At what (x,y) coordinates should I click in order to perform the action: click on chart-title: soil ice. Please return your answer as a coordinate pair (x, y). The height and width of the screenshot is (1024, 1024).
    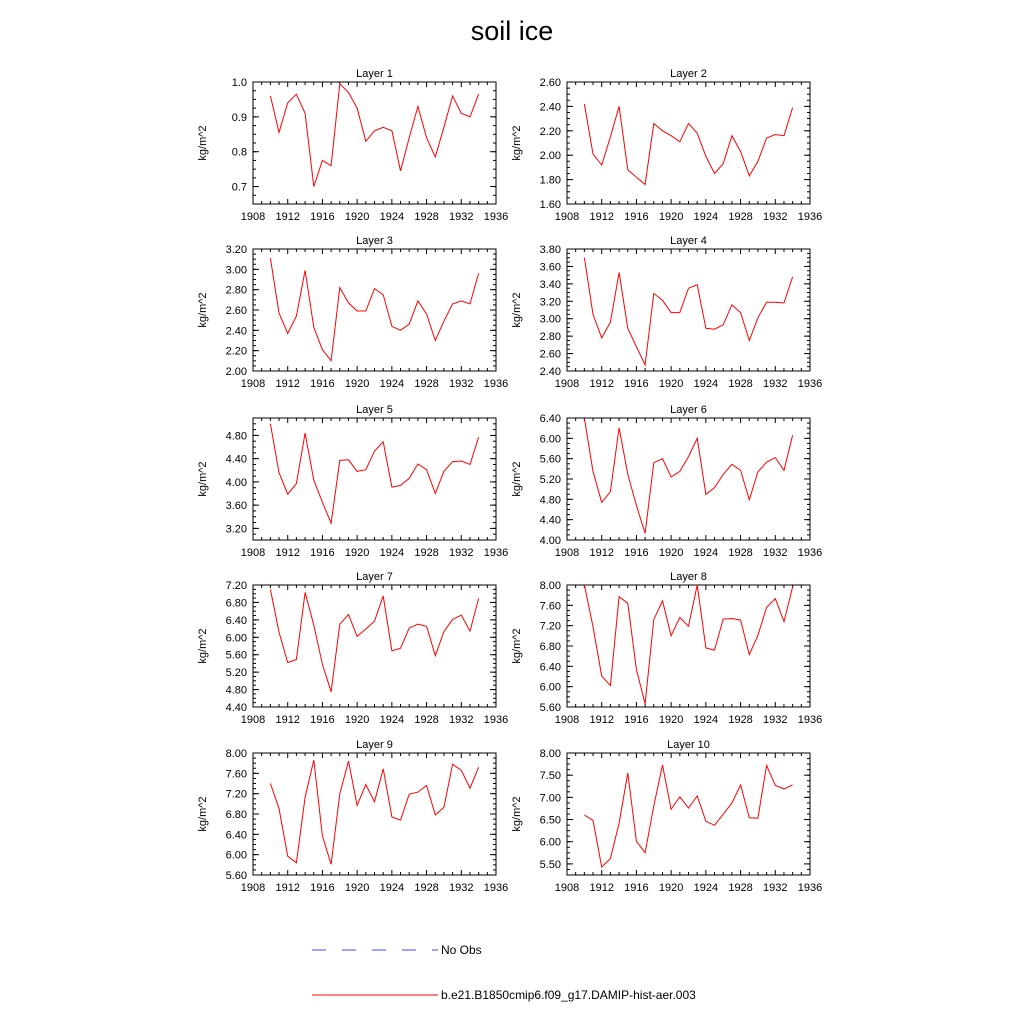
    Looking at the image, I should click on (512, 31).